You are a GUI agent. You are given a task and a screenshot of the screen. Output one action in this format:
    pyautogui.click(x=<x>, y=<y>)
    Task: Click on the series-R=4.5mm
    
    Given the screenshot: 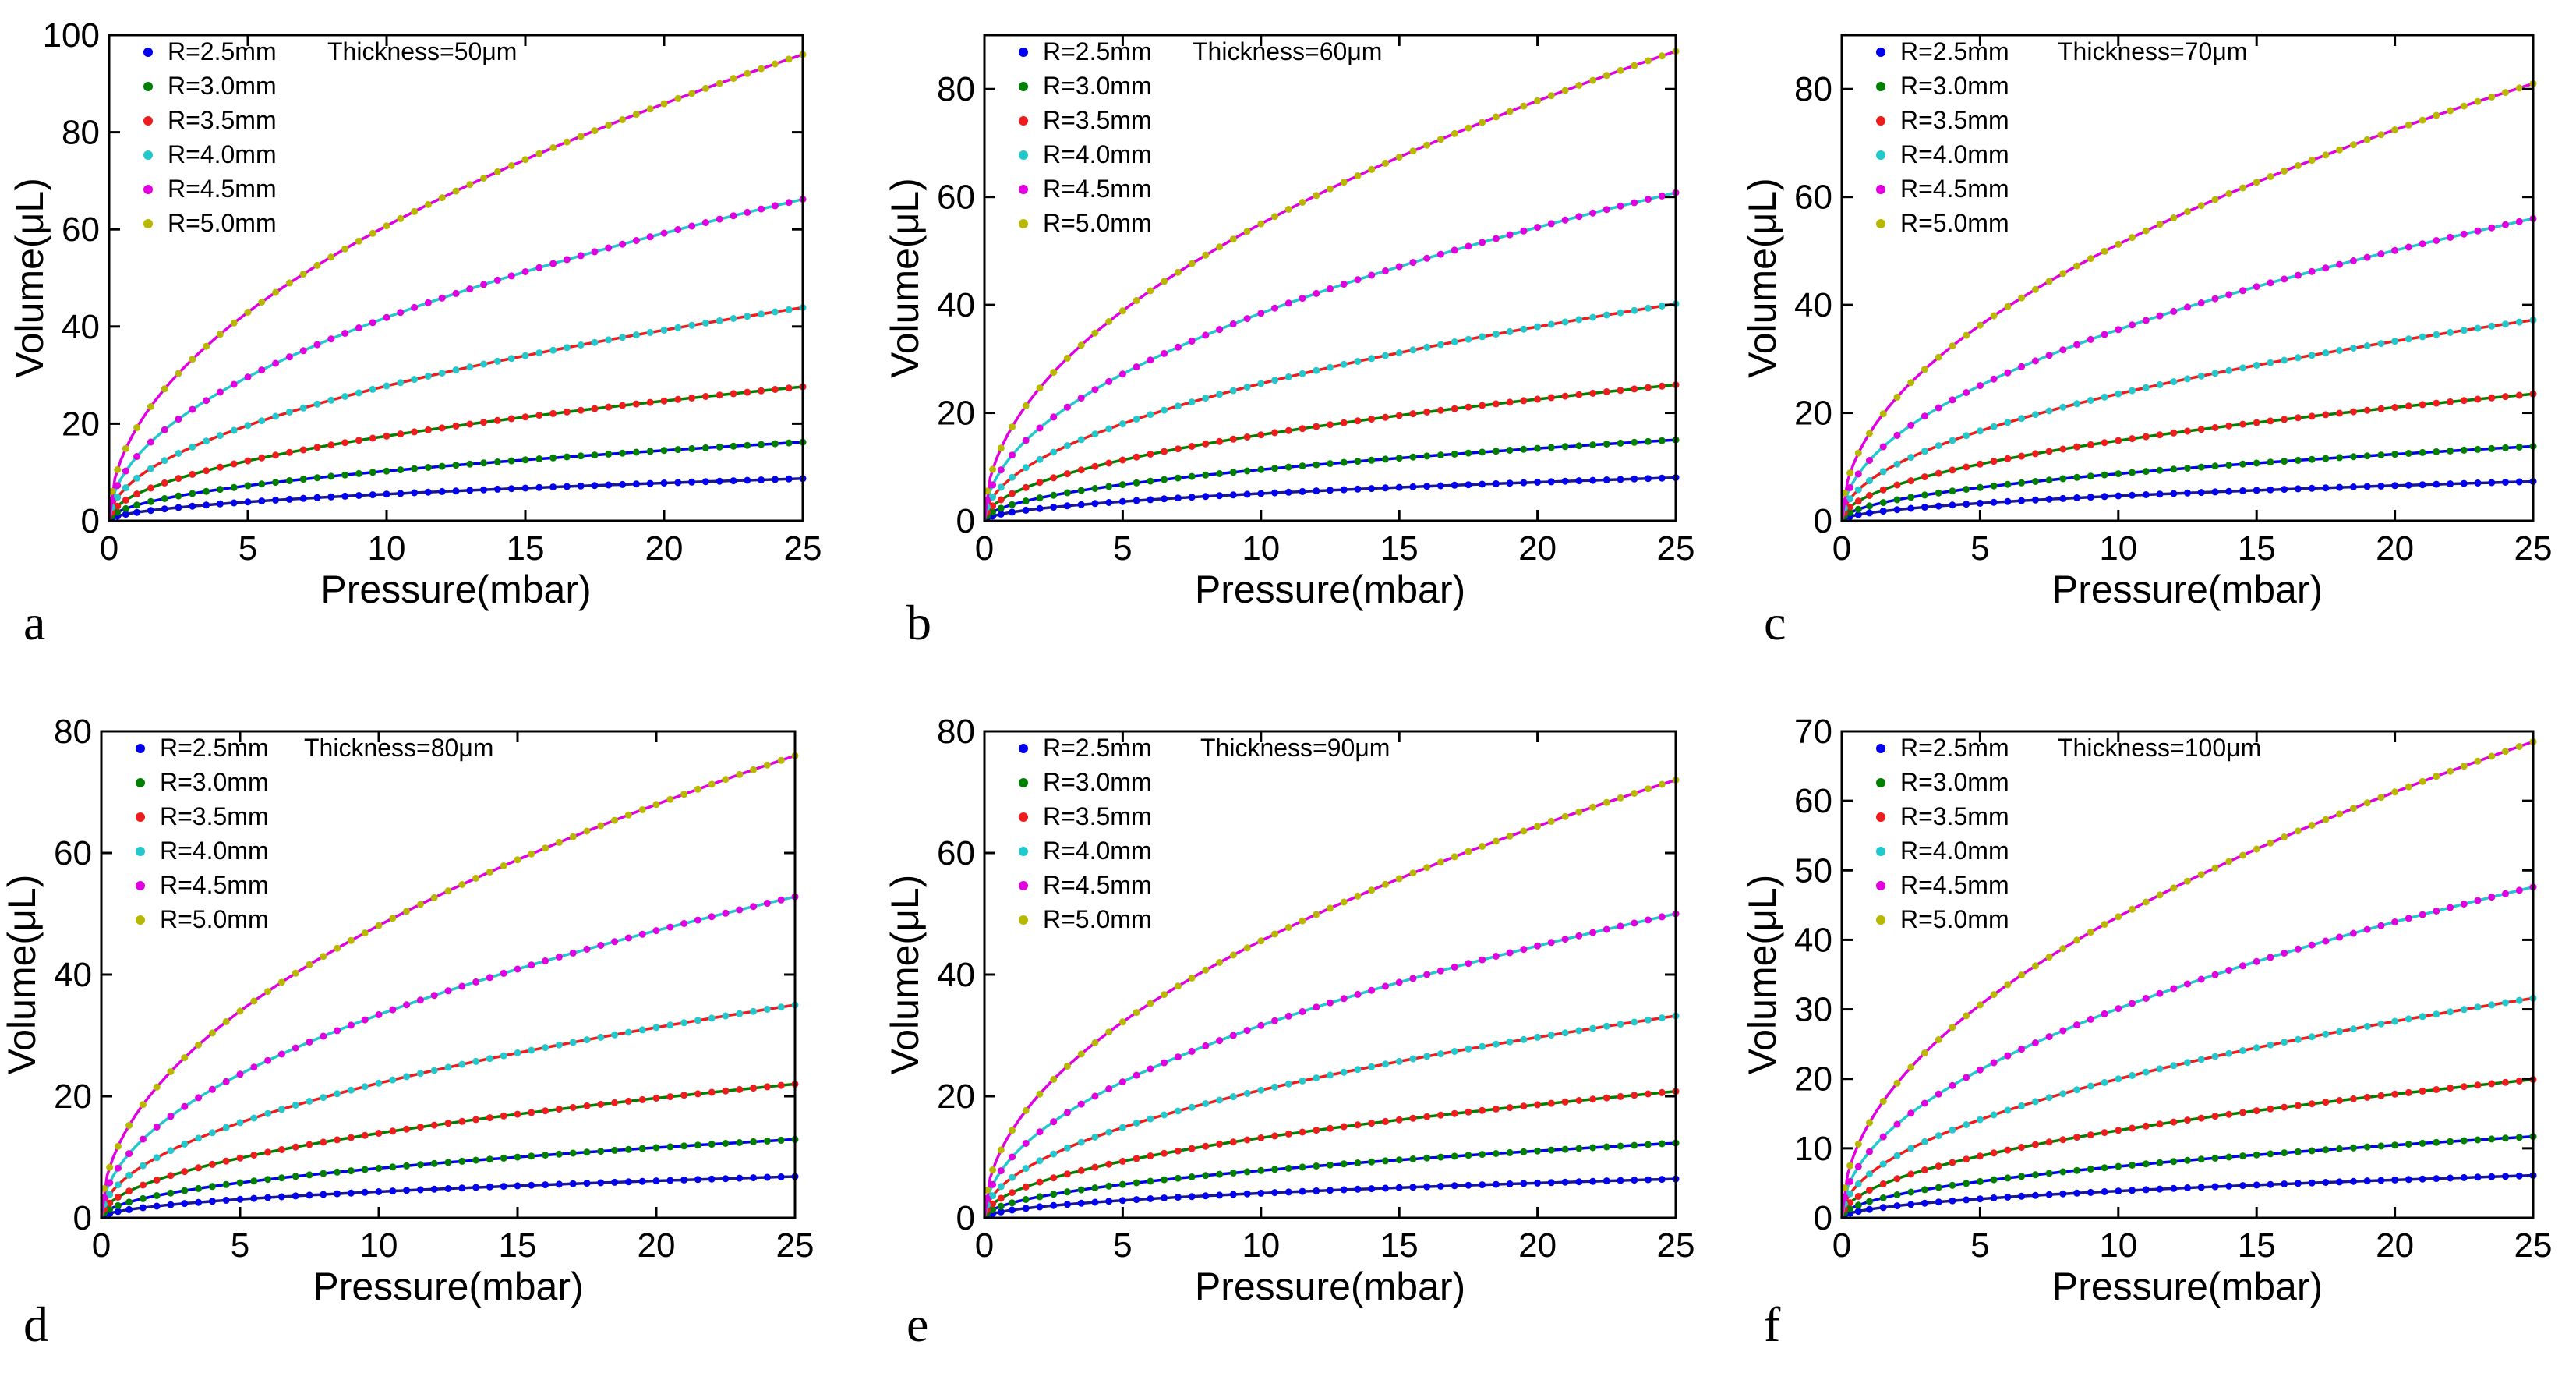 What is the action you would take?
    pyautogui.click(x=457, y=359)
    